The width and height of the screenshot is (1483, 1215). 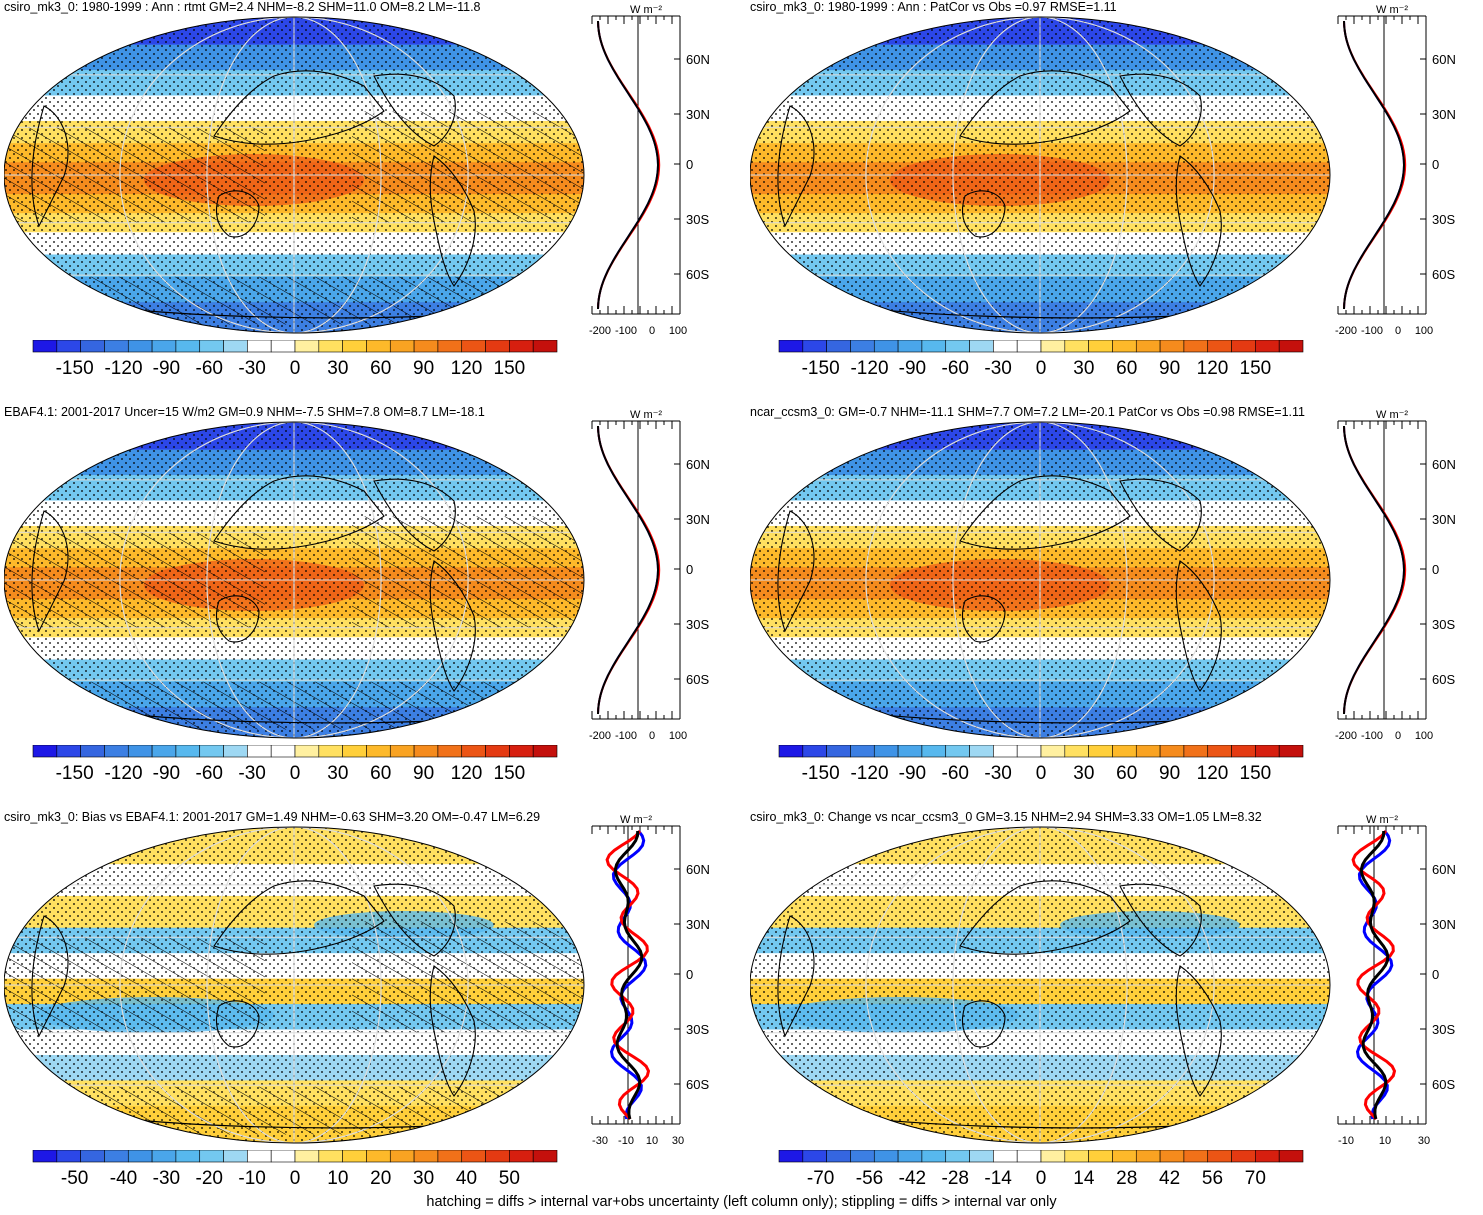 I want to click on colorbar-label: 120, so click(x=1213, y=773).